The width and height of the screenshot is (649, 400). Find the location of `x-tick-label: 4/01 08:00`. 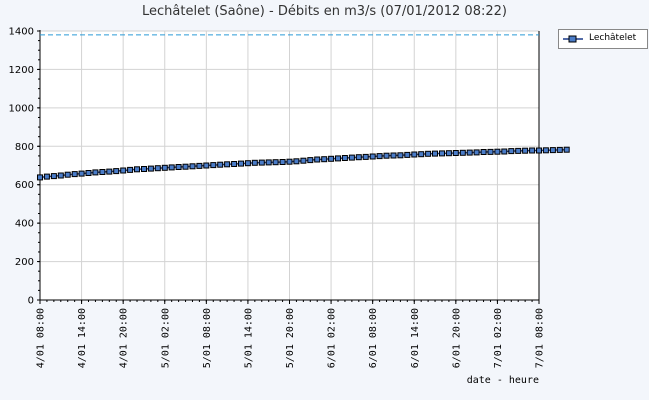

x-tick-label: 4/01 08:00 is located at coordinates (41, 338).